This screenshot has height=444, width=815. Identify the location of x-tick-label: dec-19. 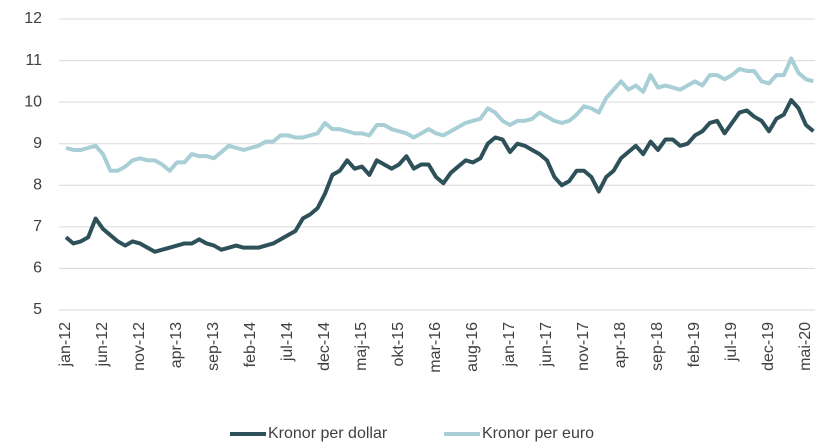
(768, 346).